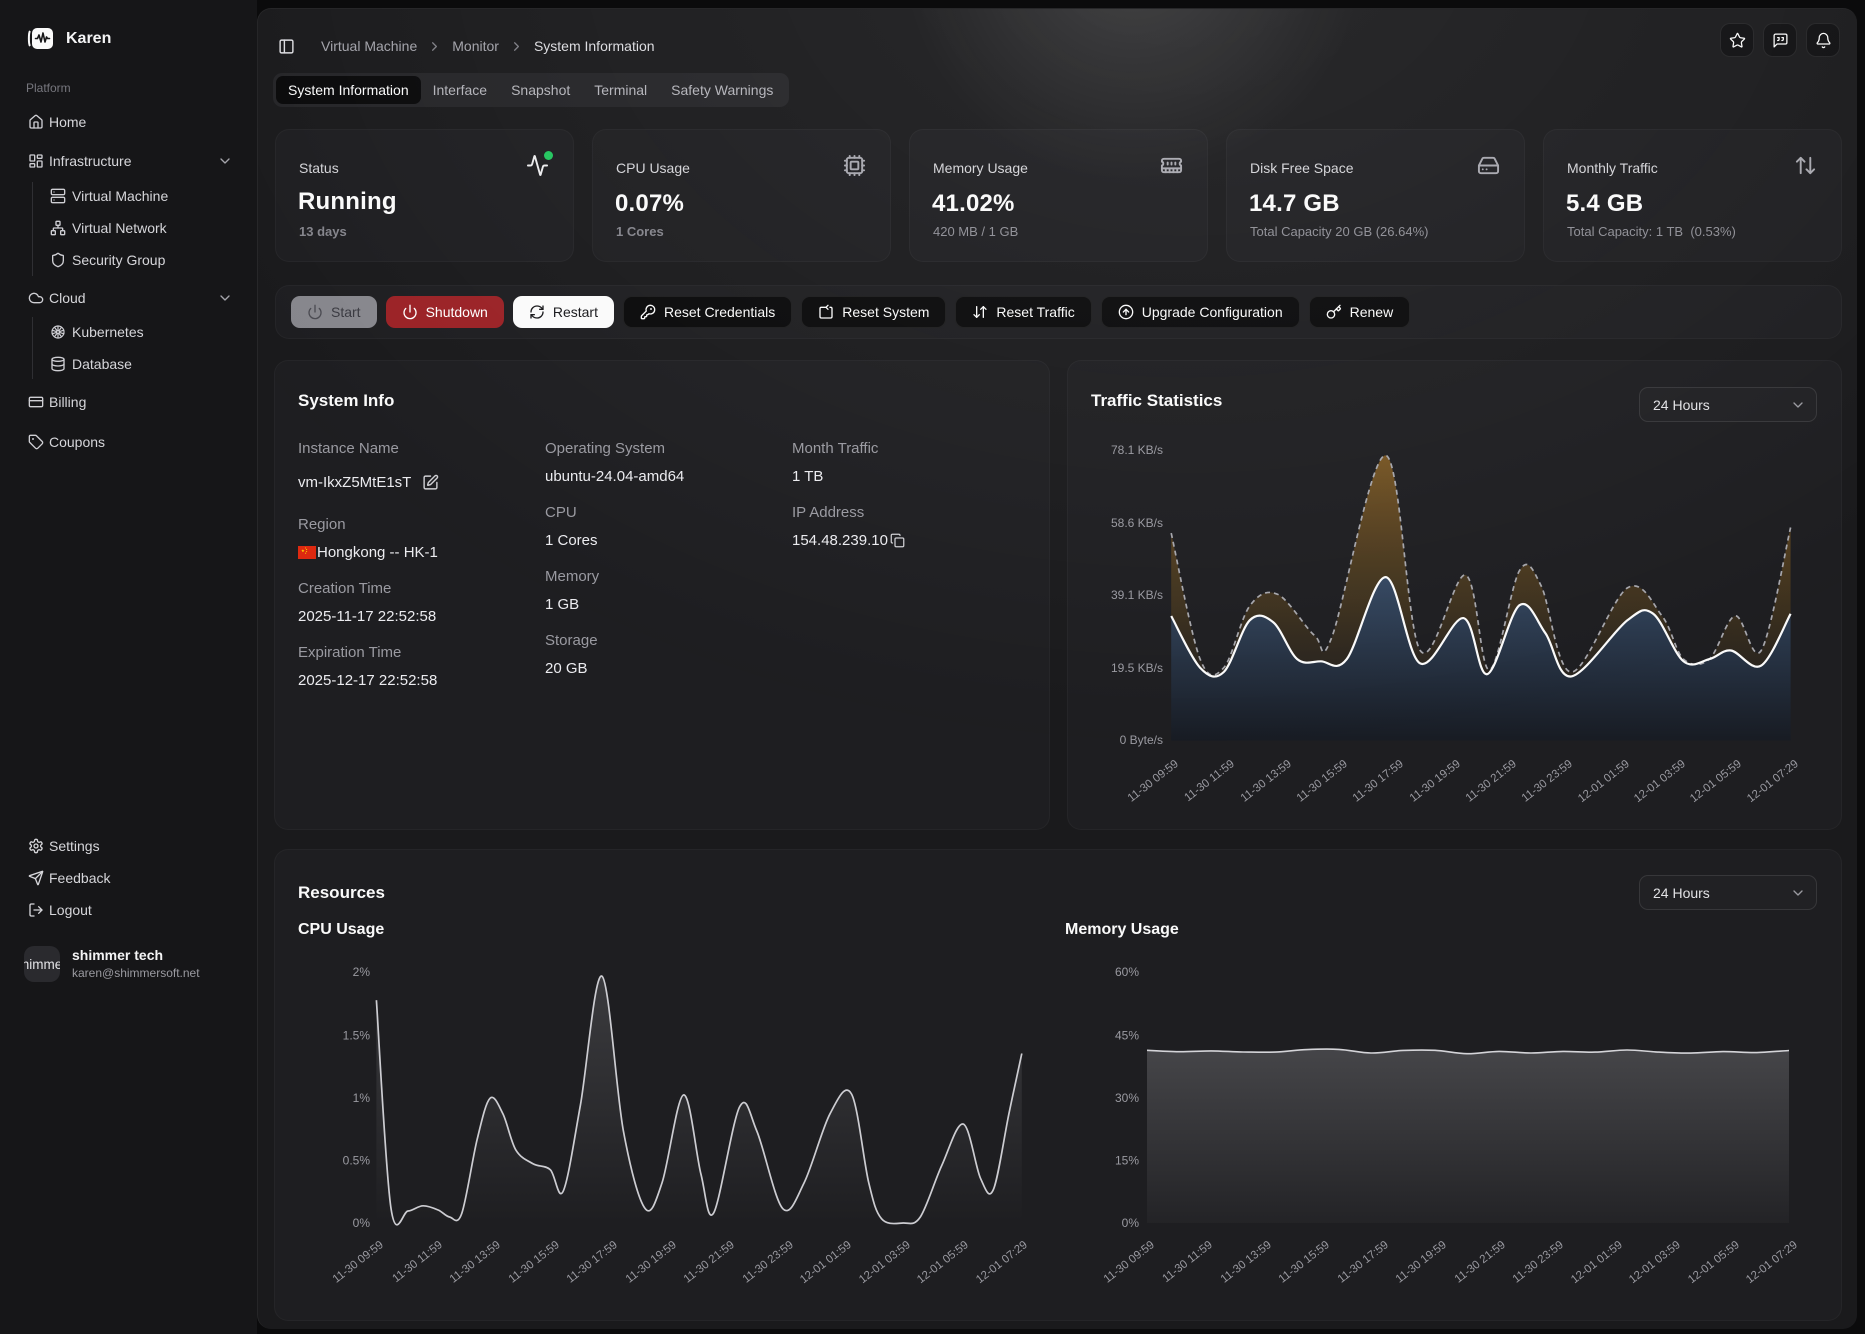 The width and height of the screenshot is (1865, 1334). I want to click on svg-text: 45%, so click(1127, 1036).